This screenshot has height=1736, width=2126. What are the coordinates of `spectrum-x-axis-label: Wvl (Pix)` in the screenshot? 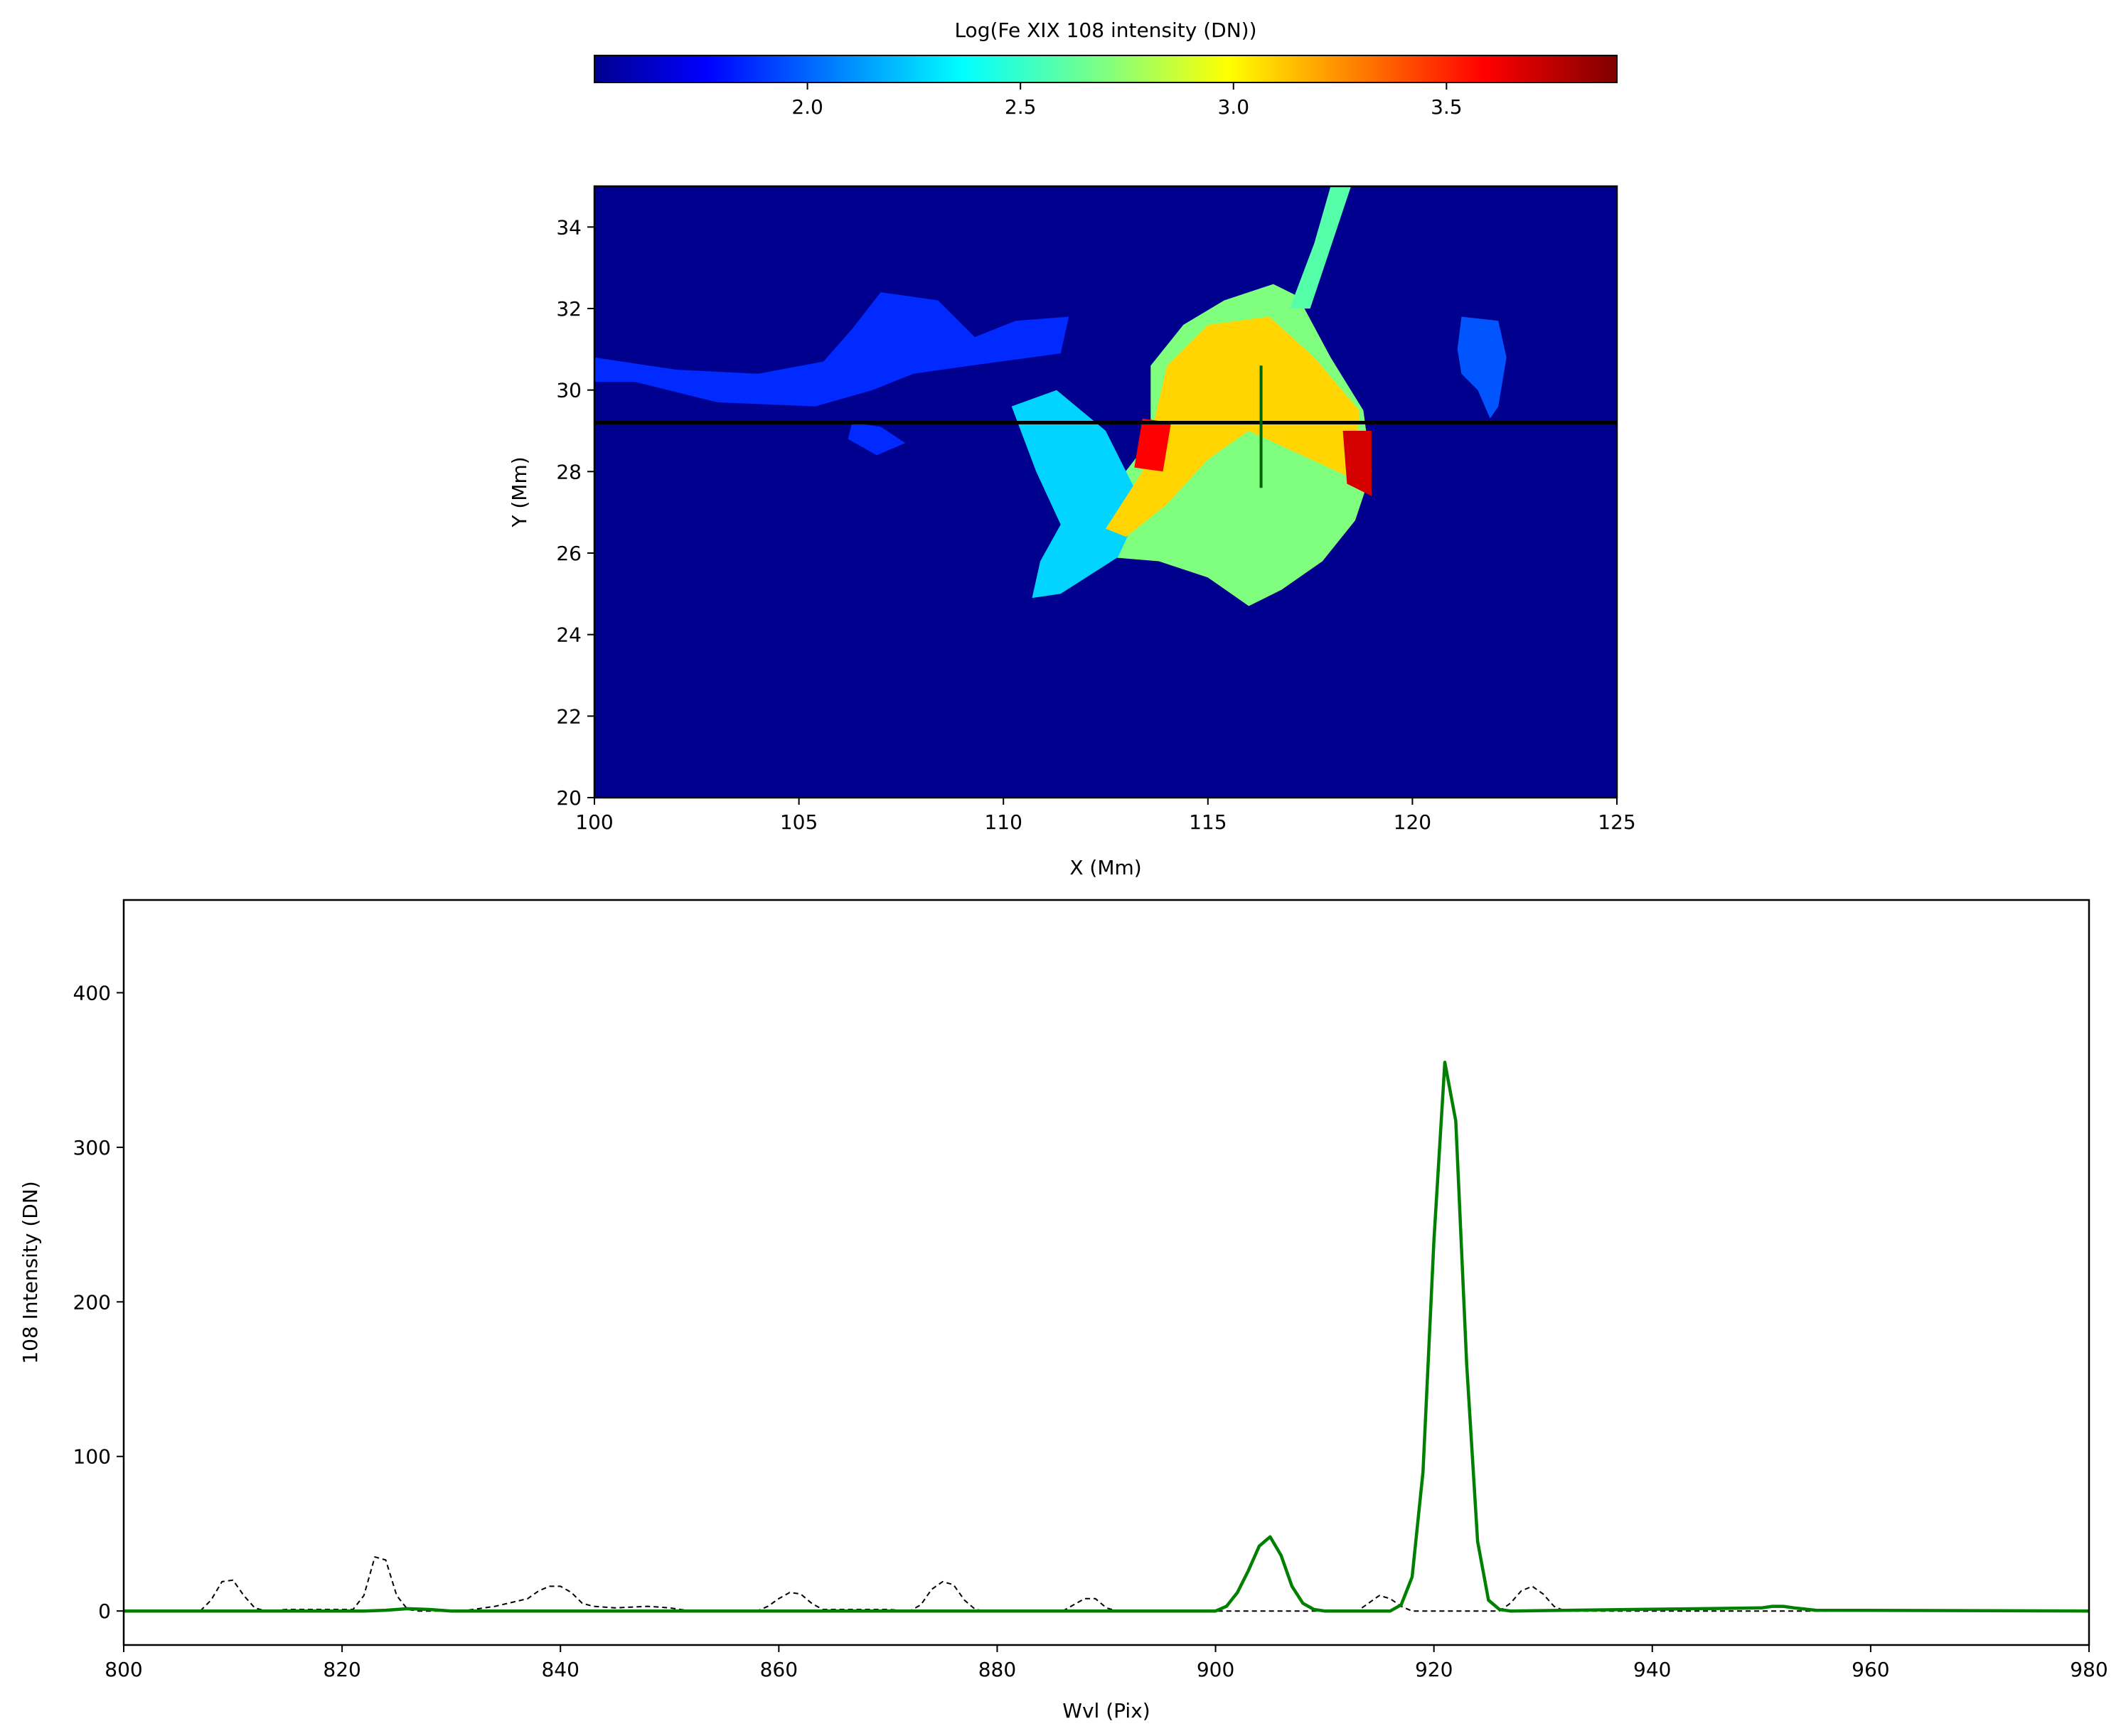 It's located at (1106, 1710).